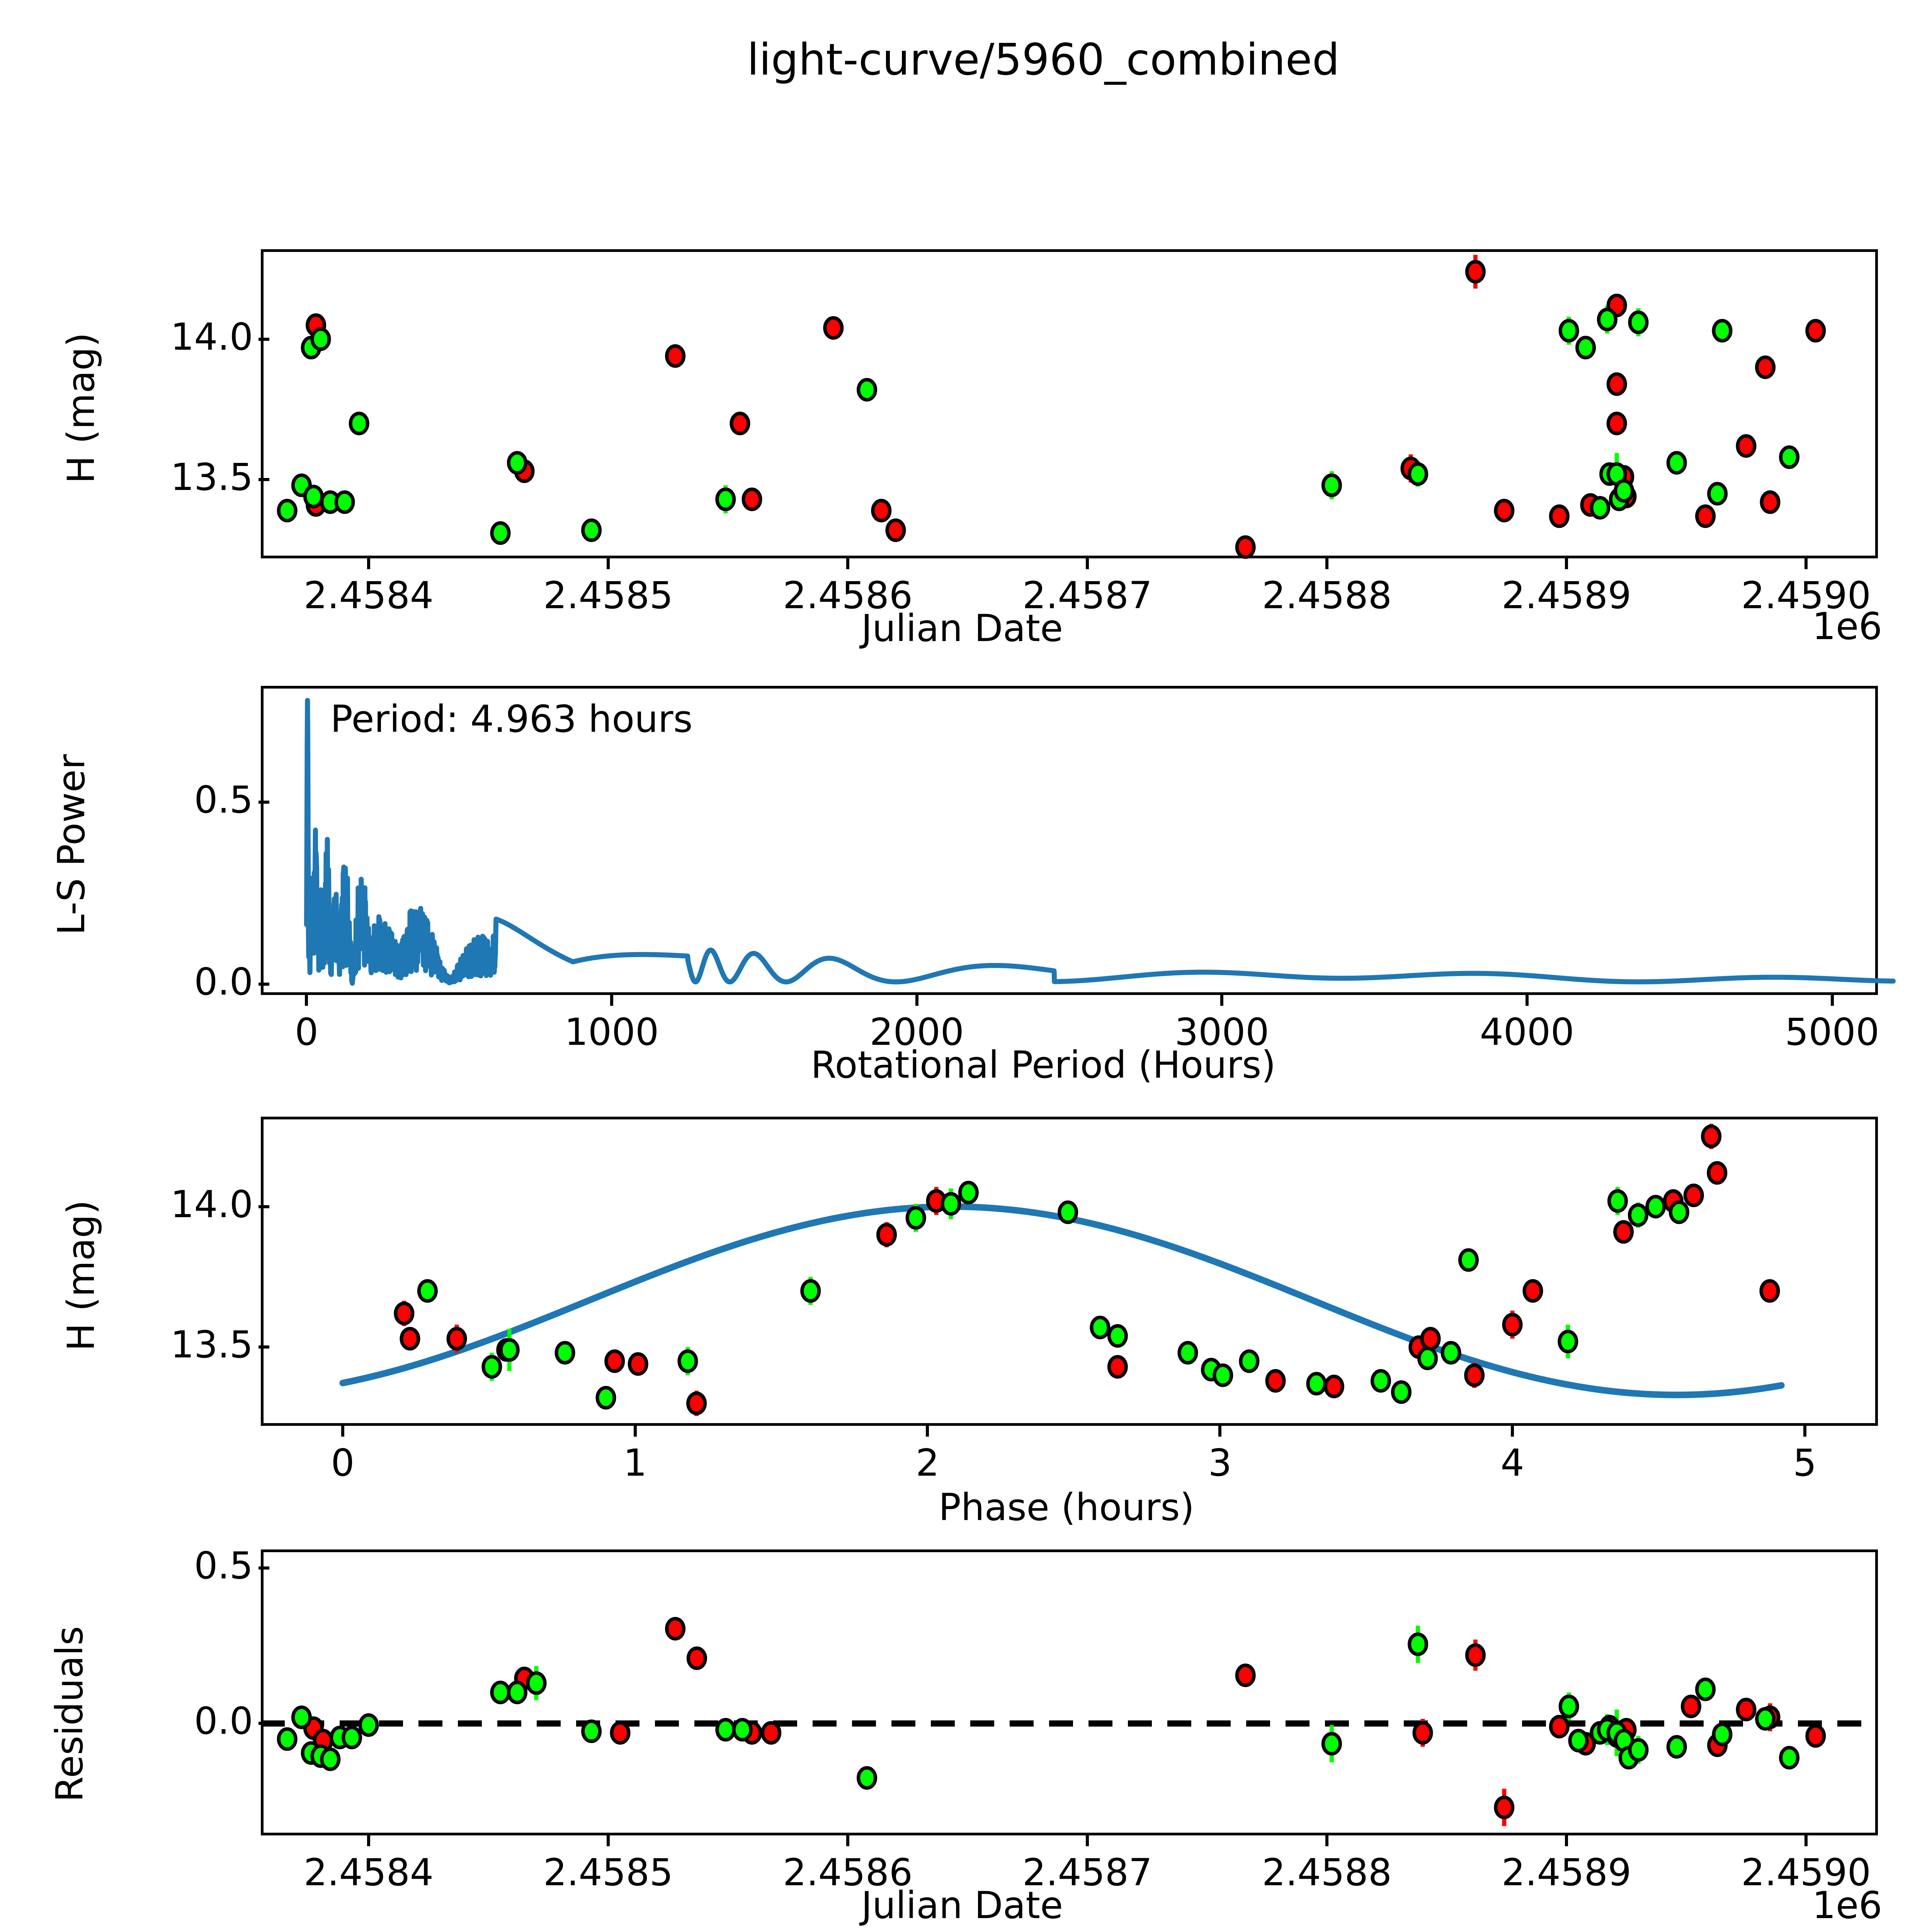  Describe the element at coordinates (1327, 596) in the screenshot. I see `light-curve-x-tick-label: 2.4588` at that location.